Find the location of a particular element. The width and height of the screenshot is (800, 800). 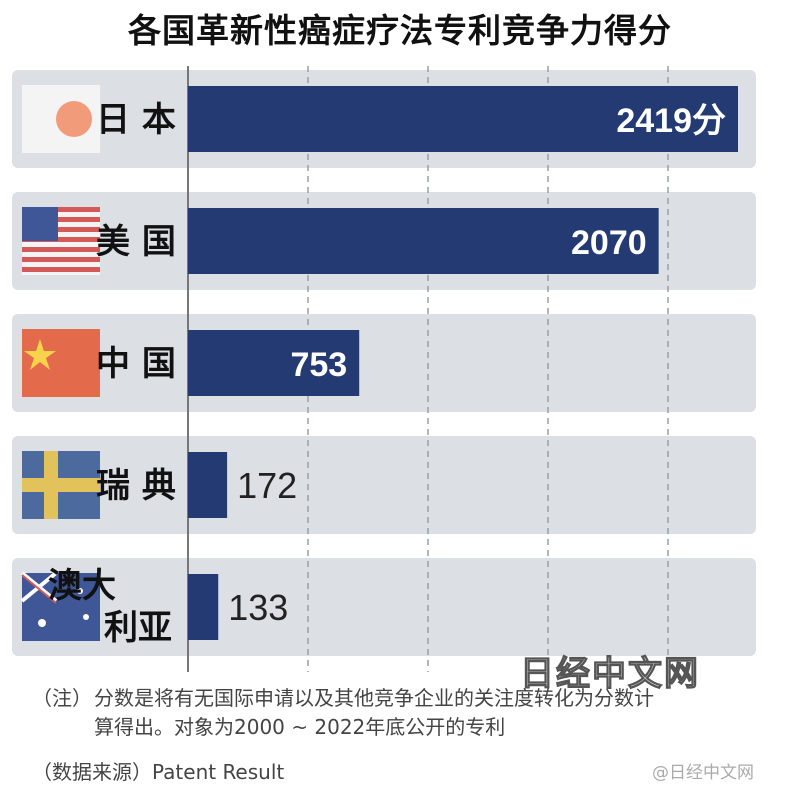

data-label: 753 is located at coordinates (318, 365).